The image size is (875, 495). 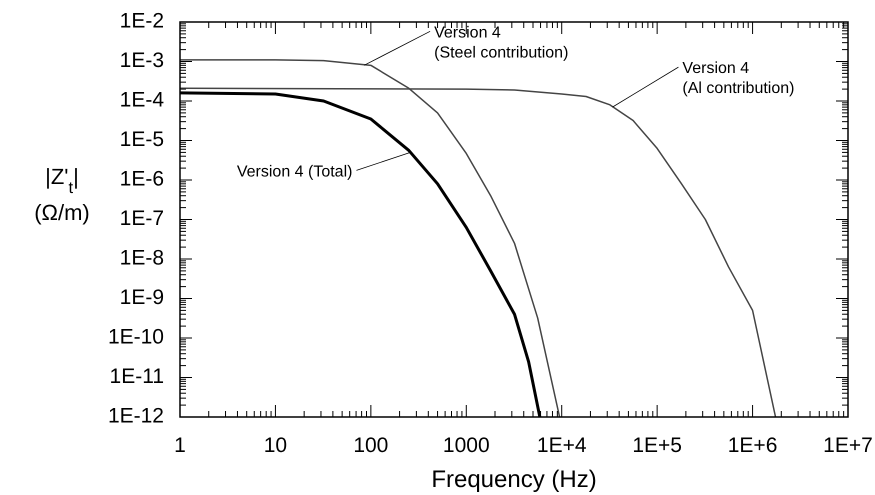 I want to click on annotation: Version 4 (Al contribution), so click(x=738, y=79).